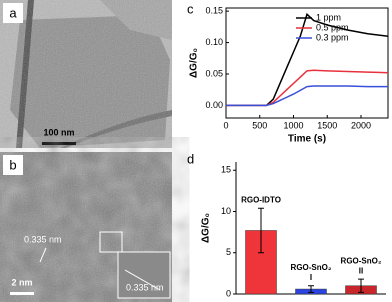  Describe the element at coordinates (259, 125) in the screenshot. I see `x-tick-label: 500` at that location.